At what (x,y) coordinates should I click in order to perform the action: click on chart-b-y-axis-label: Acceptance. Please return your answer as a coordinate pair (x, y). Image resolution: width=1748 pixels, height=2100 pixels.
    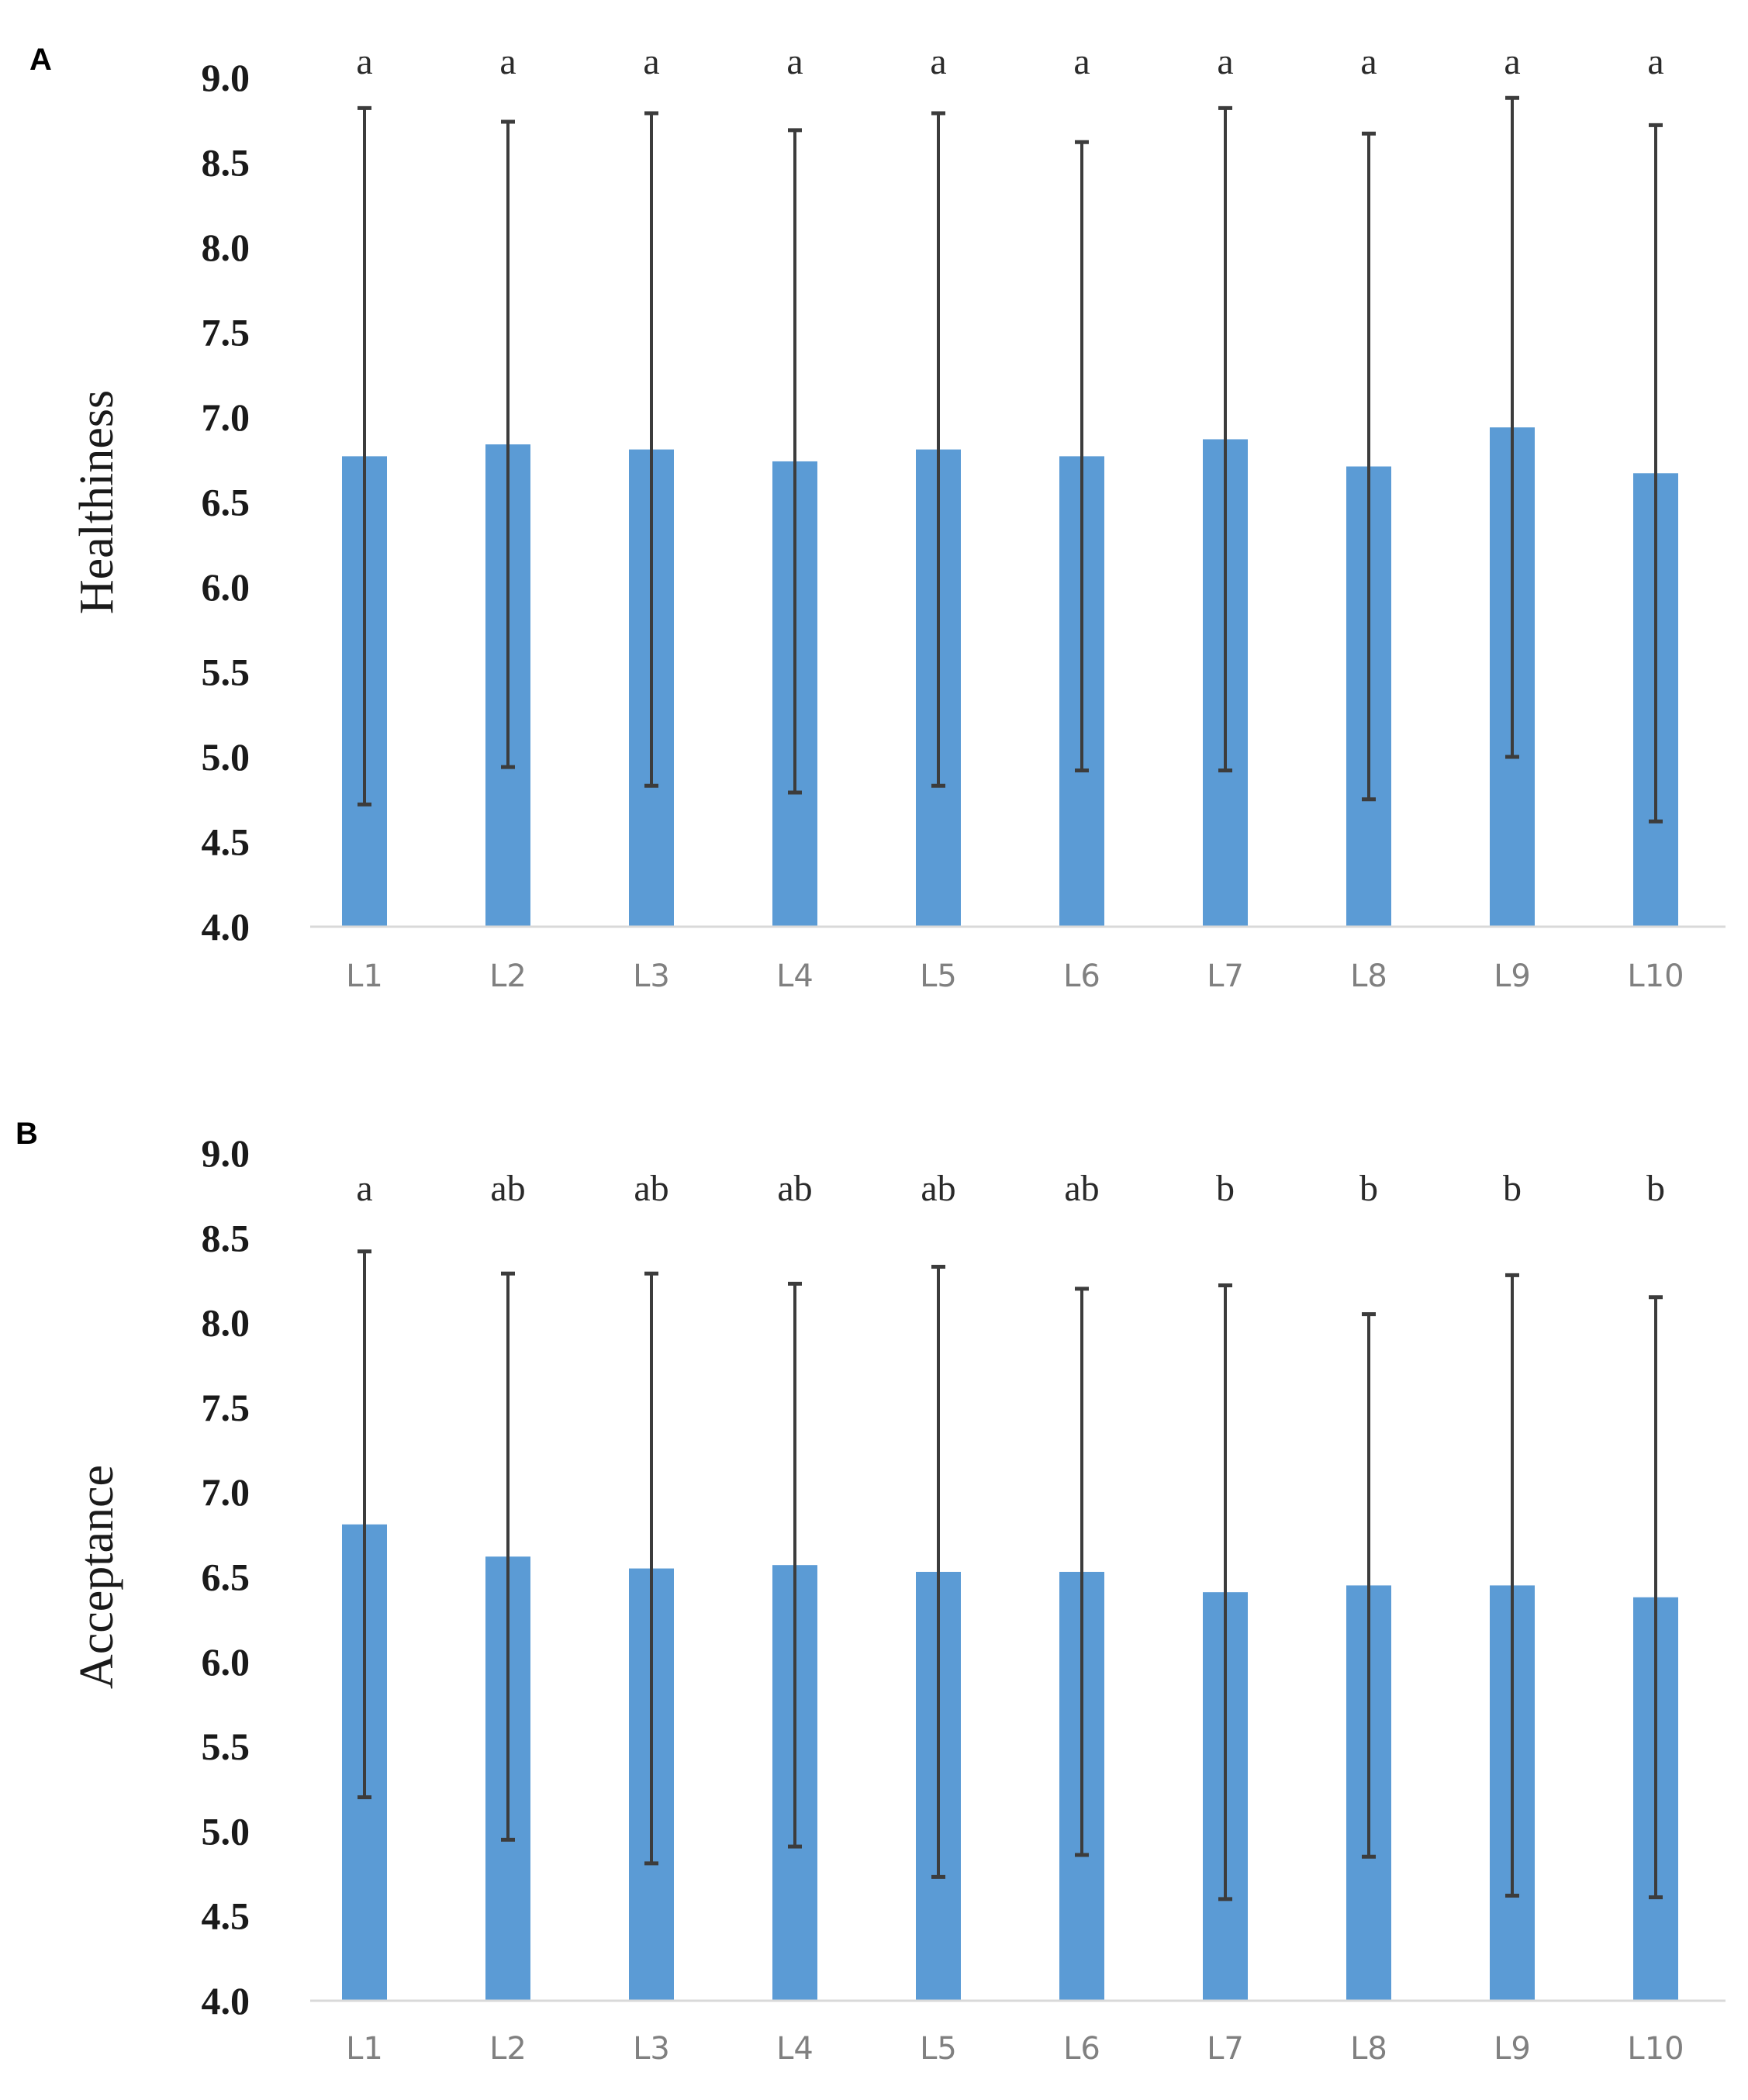
    Looking at the image, I should click on (97, 1577).